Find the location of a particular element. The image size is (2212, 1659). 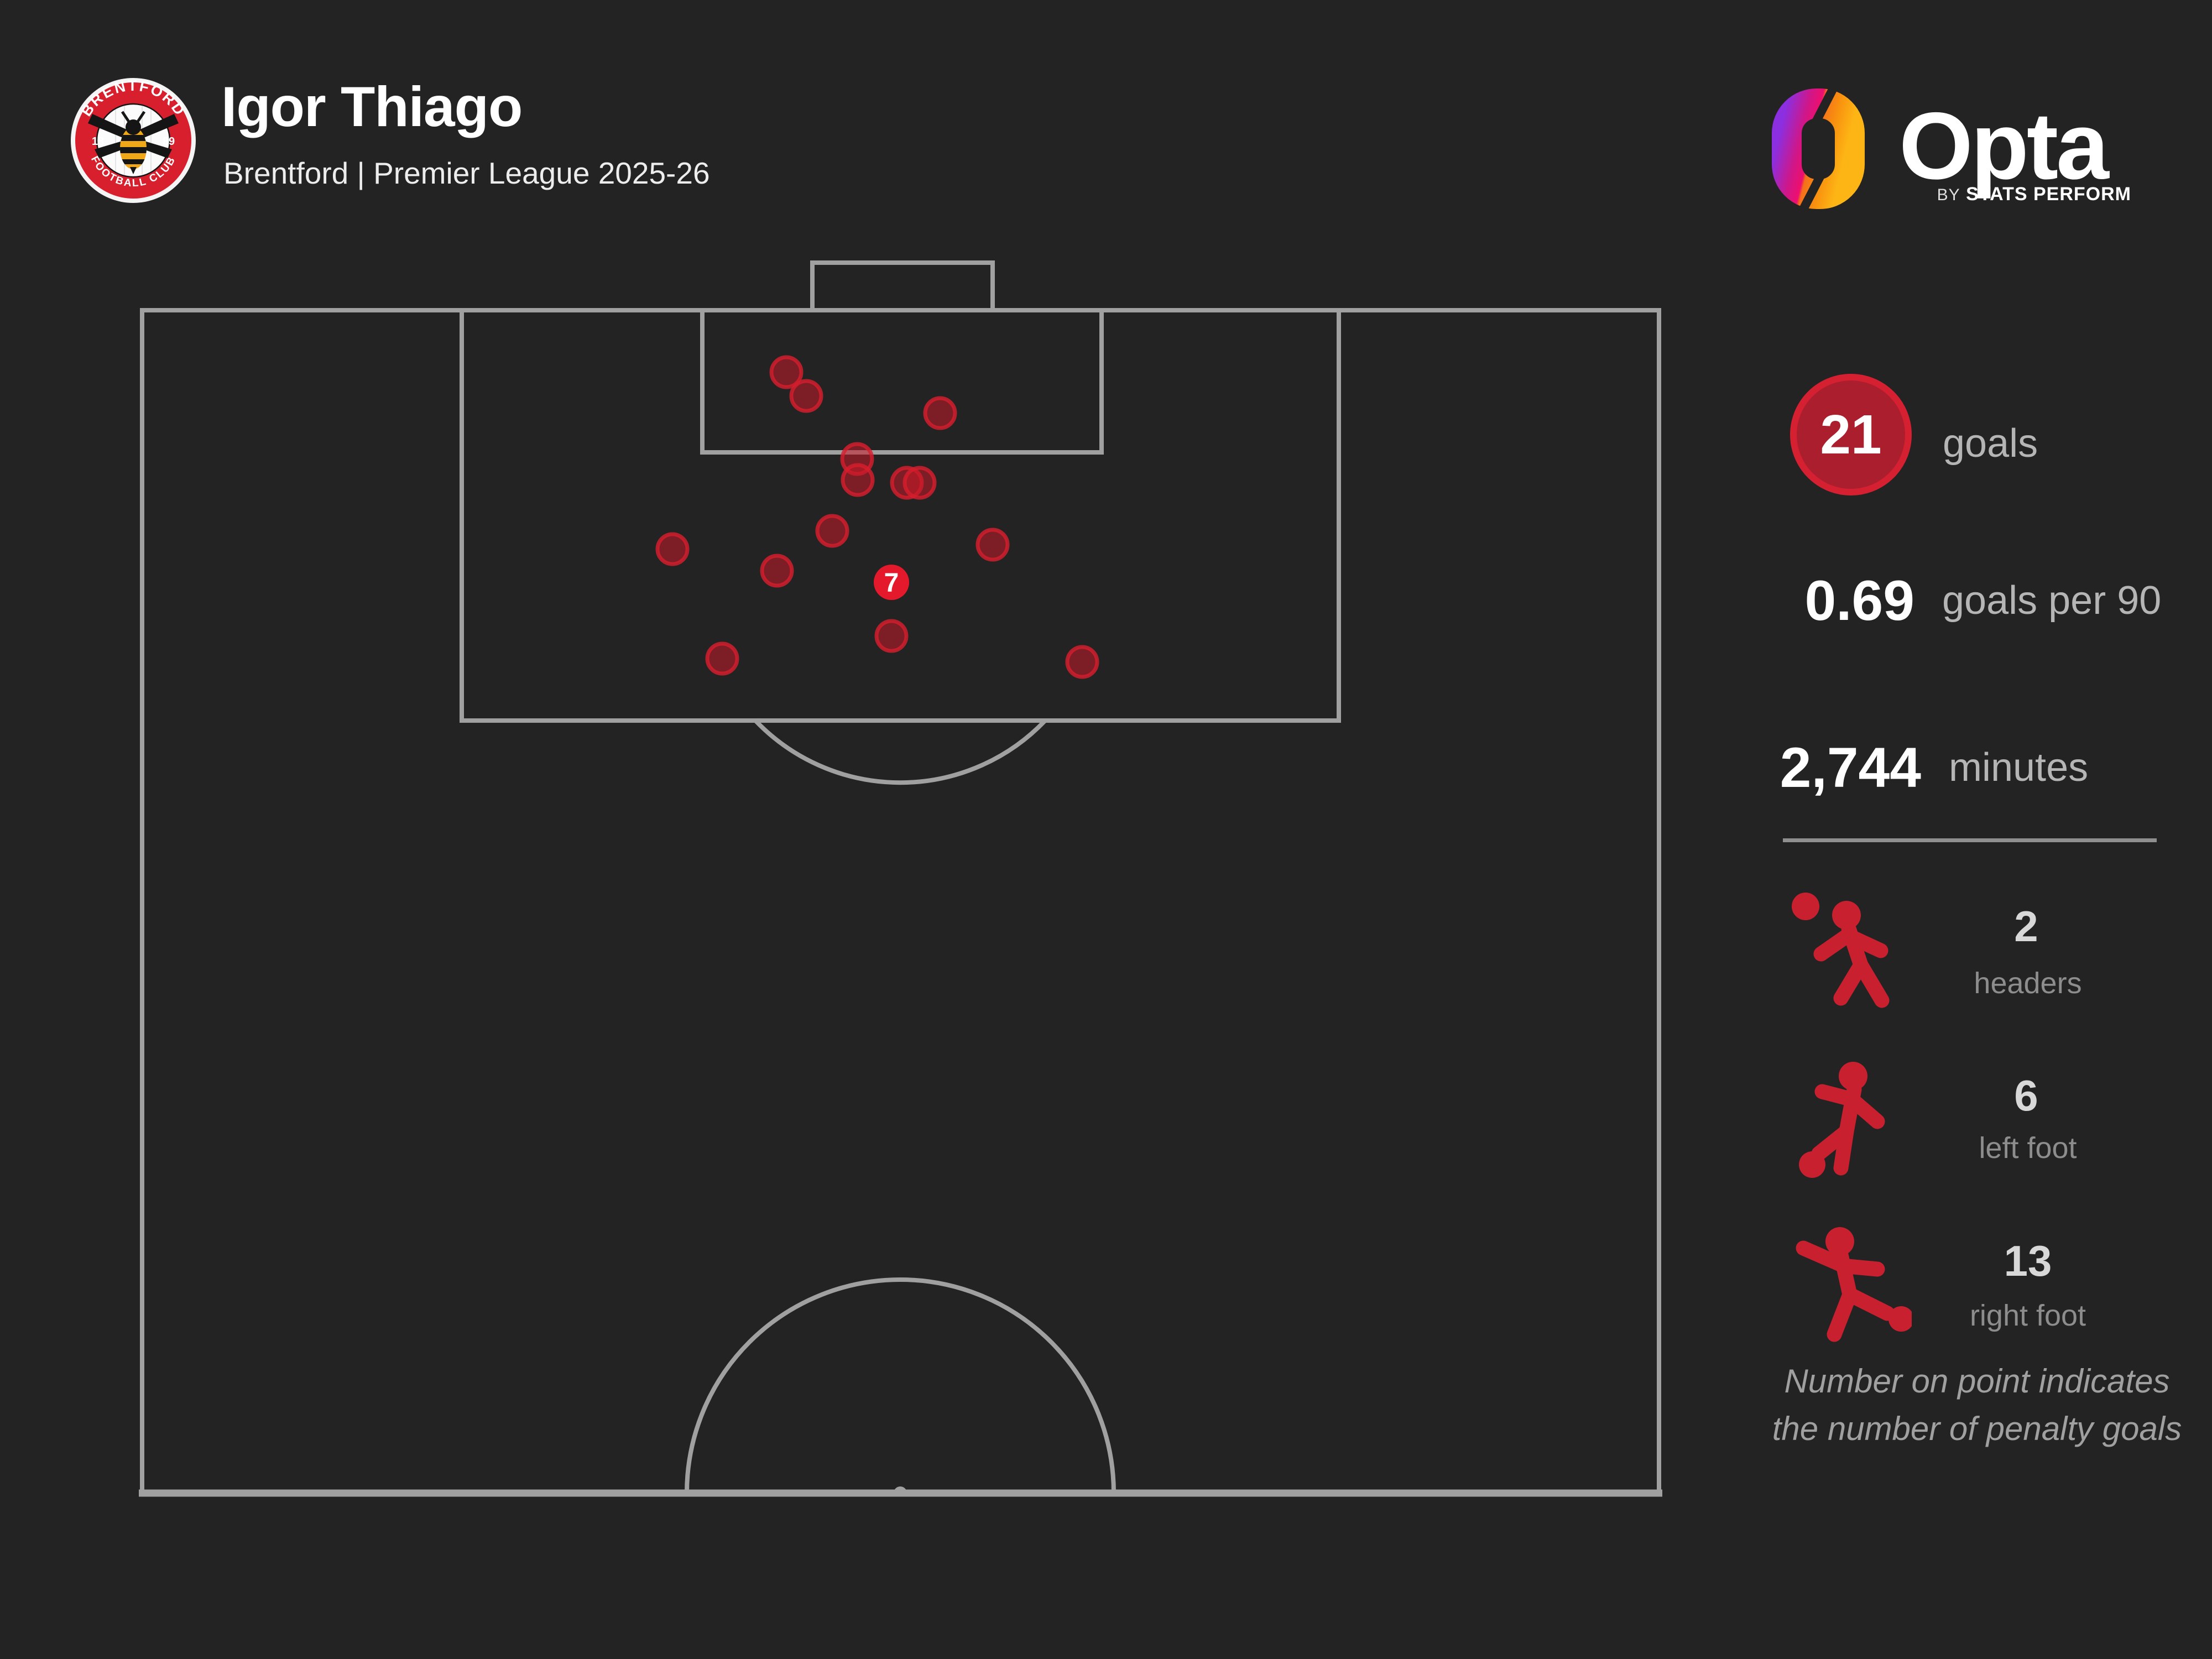

header-goal-icon is located at coordinates (1841, 951).